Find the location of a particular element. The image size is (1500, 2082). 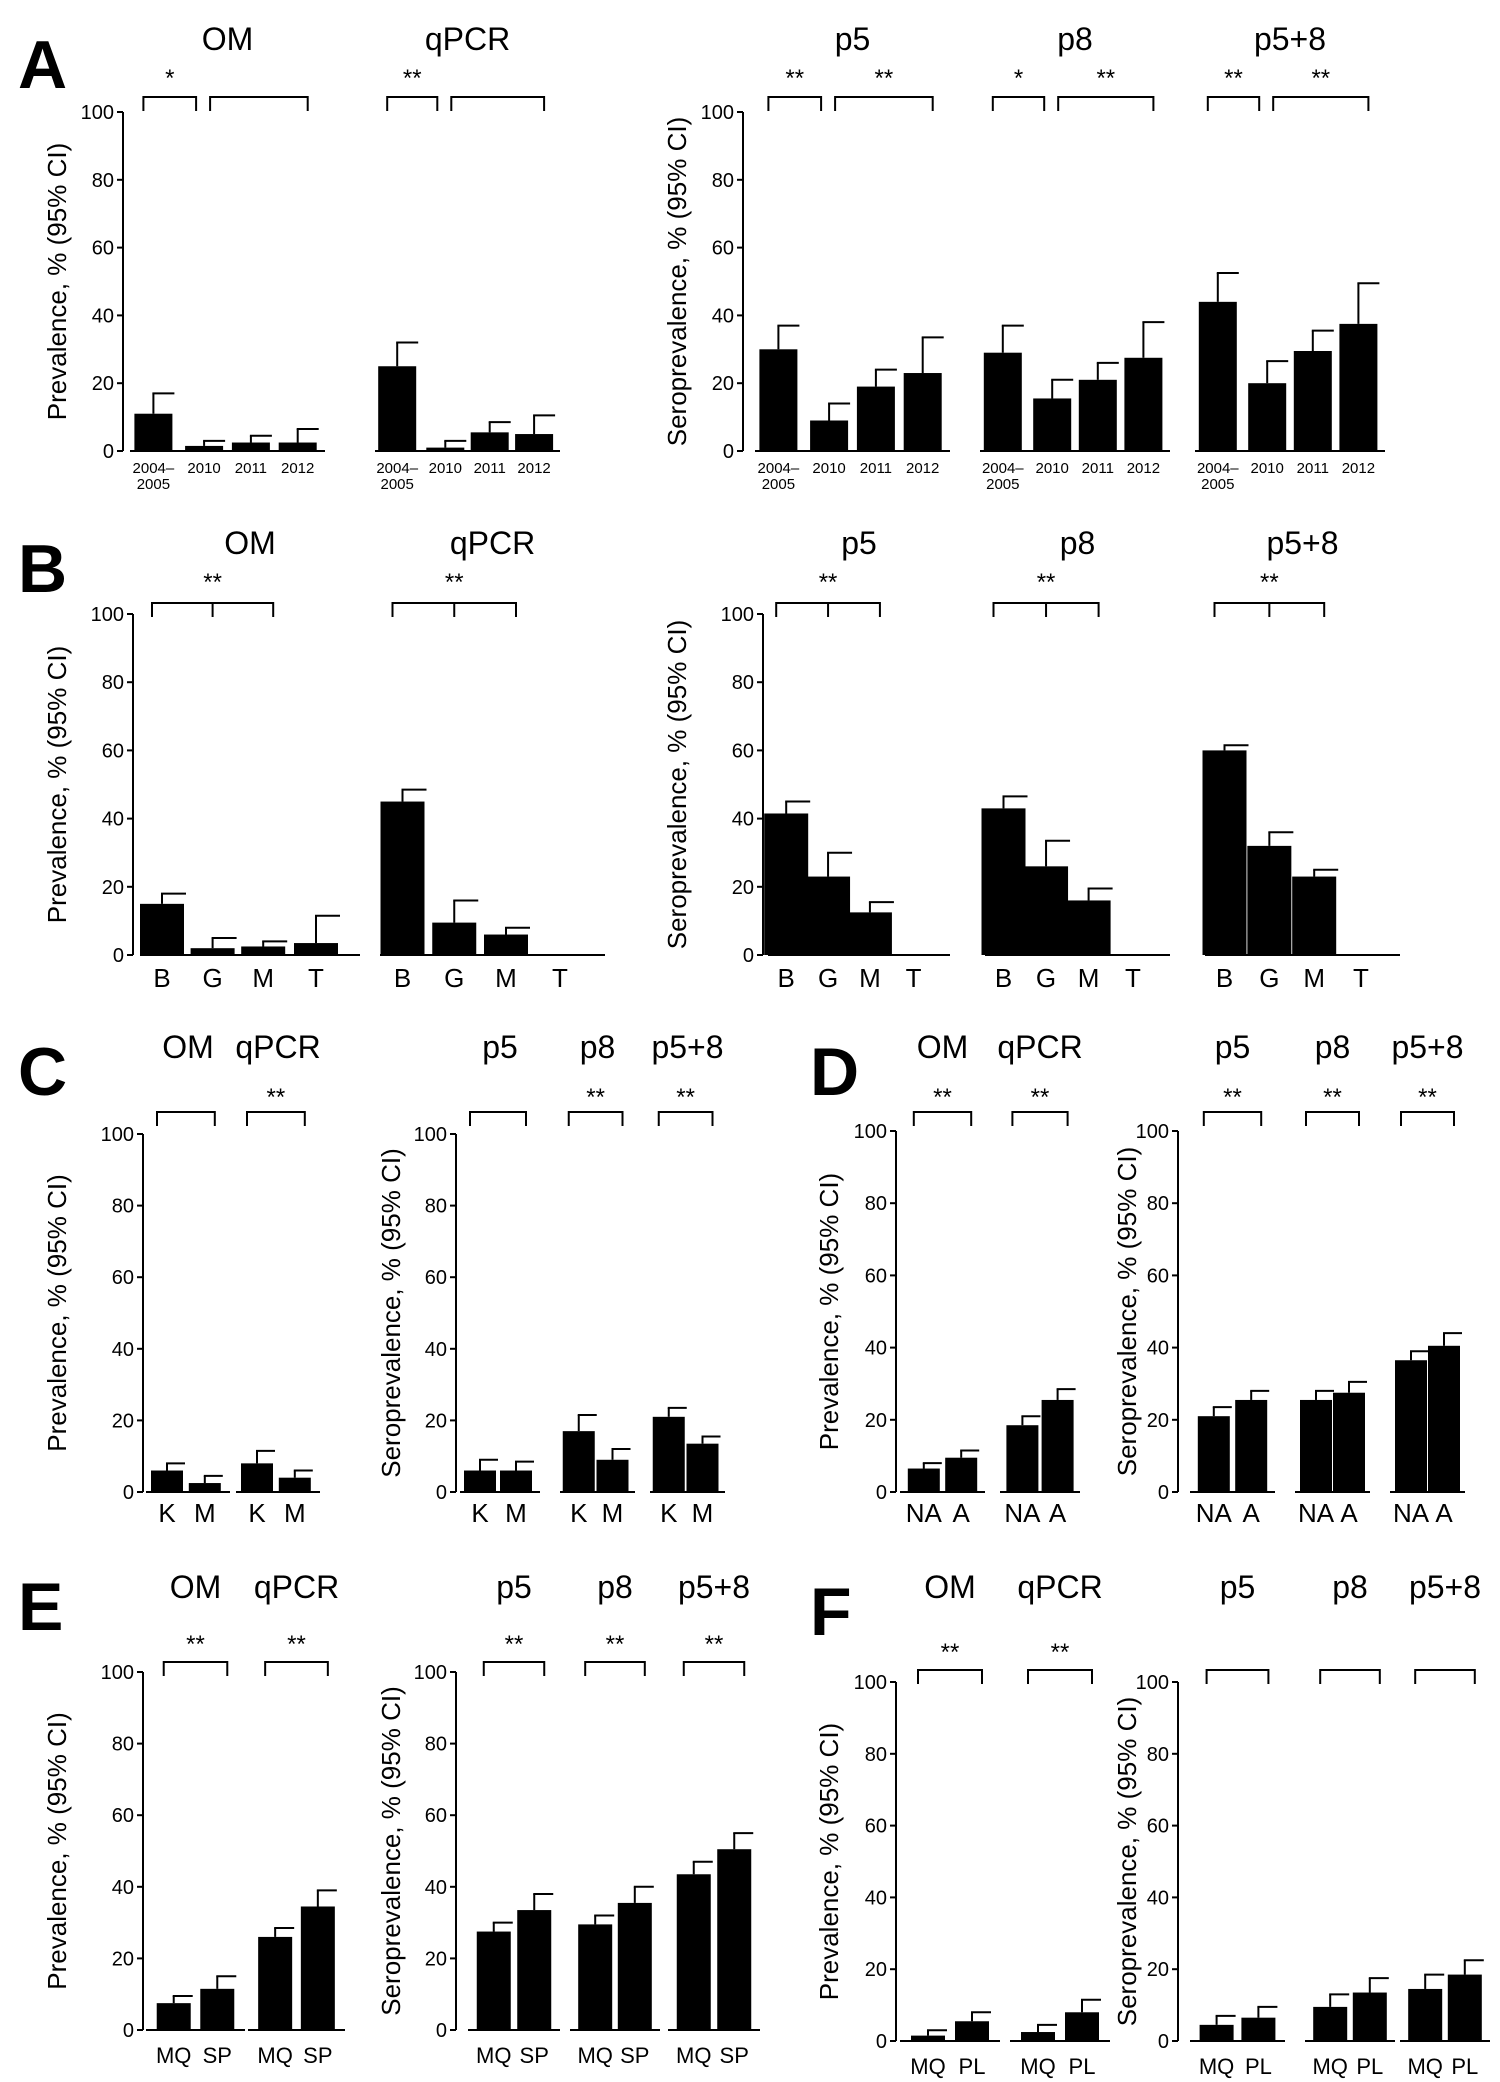

panel-letter: F is located at coordinates (831, 1612).